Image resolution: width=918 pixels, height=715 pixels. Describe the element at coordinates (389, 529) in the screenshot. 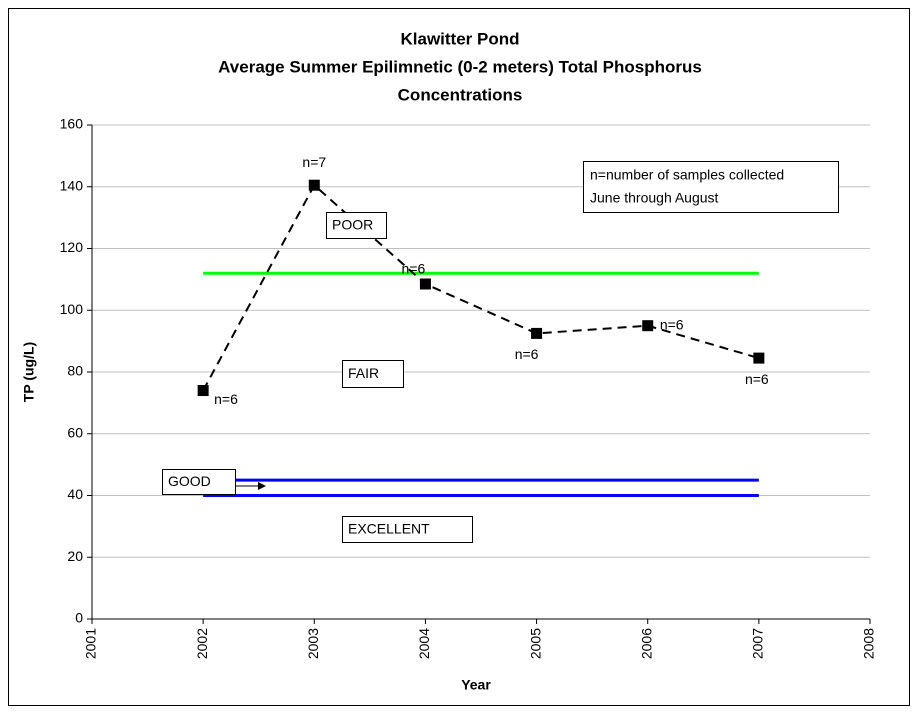

I see `zone-label: EXCELLENT` at that location.